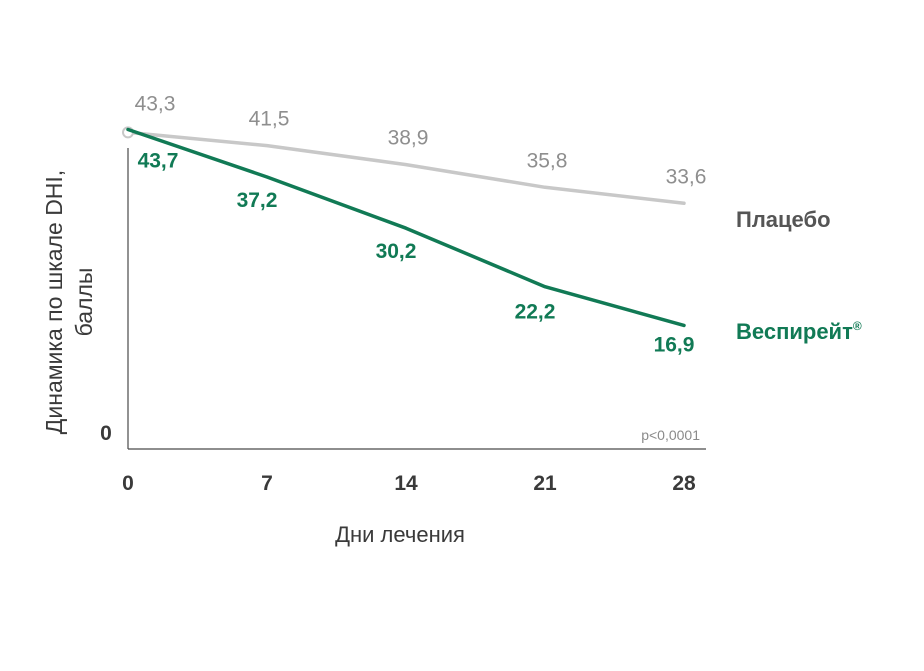  What do you see at coordinates (269, 119) in the screenshot?
I see `data-label-placebo: 41,5` at bounding box center [269, 119].